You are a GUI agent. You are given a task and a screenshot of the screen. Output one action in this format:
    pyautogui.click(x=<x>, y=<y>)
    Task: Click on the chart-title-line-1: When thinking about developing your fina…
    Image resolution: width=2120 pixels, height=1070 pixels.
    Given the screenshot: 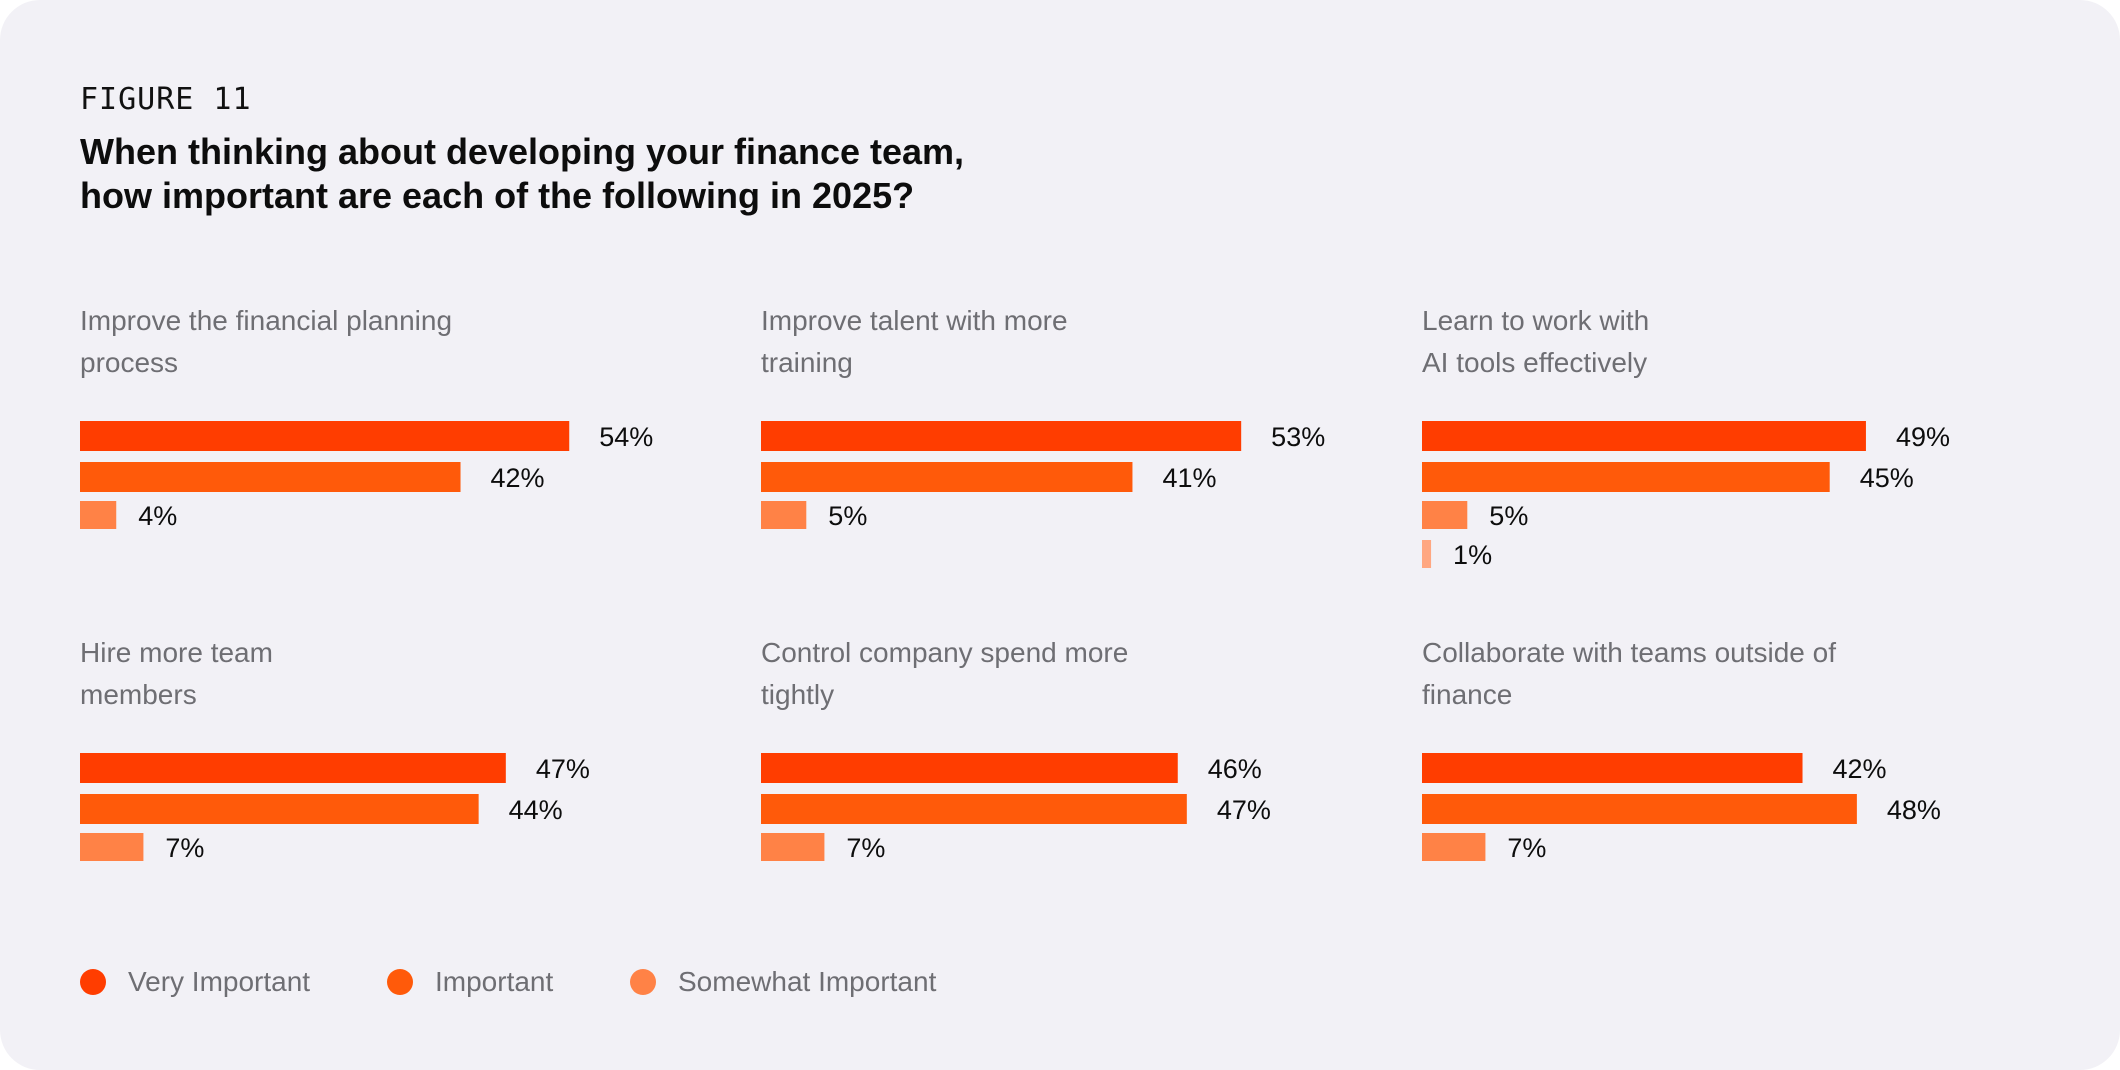 What is the action you would take?
    pyautogui.click(x=522, y=151)
    